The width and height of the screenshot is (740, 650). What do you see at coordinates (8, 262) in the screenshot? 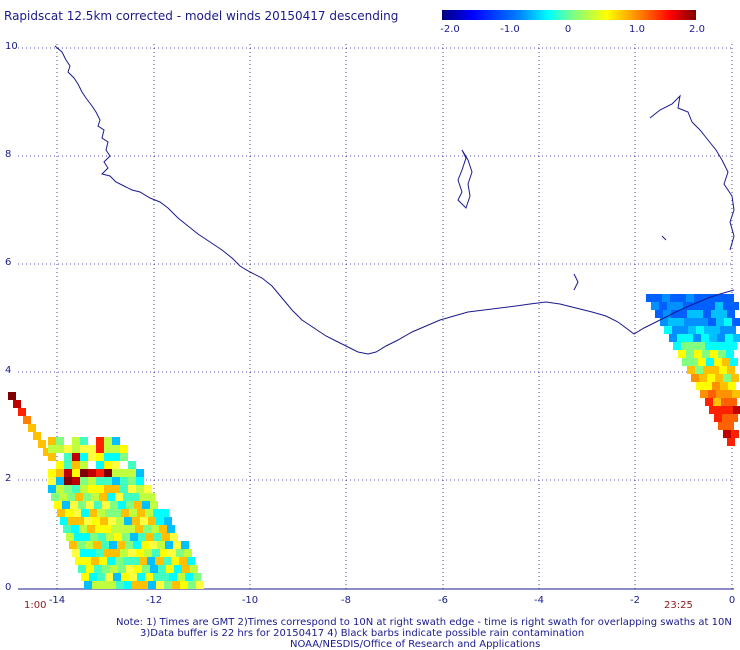
I see `y-tick-label: 6` at bounding box center [8, 262].